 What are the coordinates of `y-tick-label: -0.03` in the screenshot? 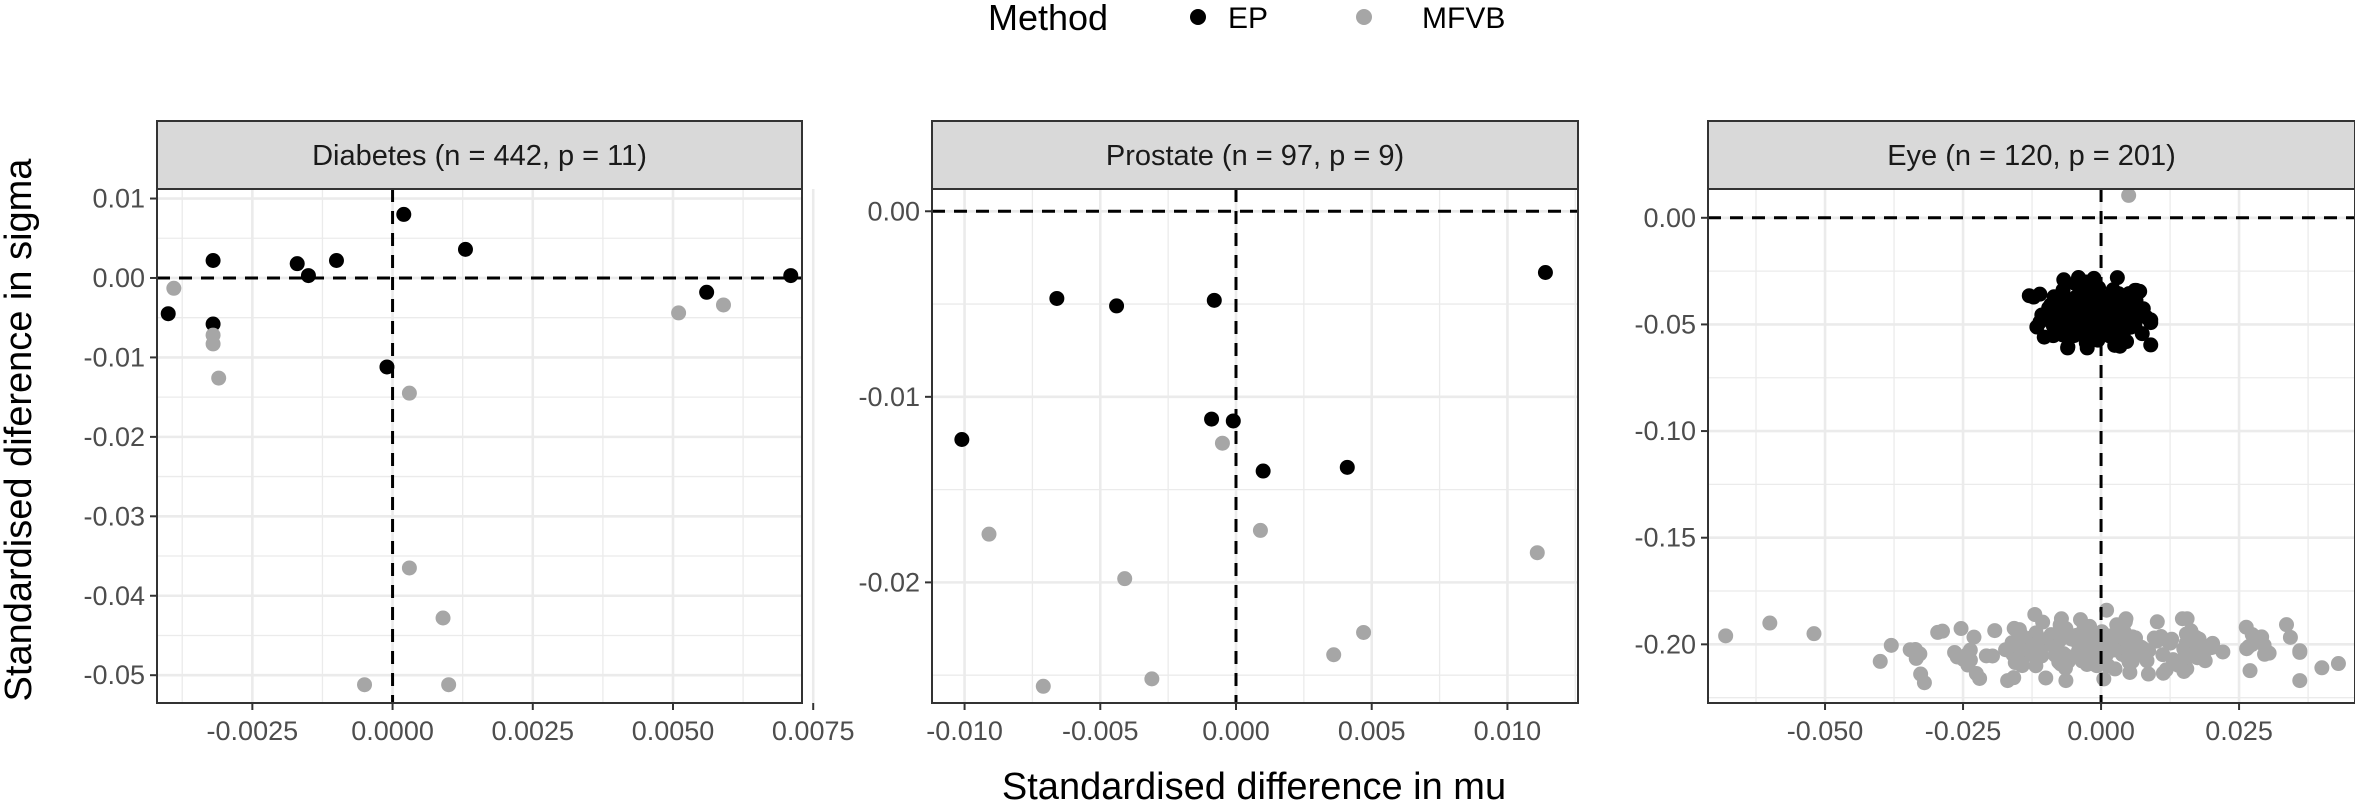 It's located at (114, 516).